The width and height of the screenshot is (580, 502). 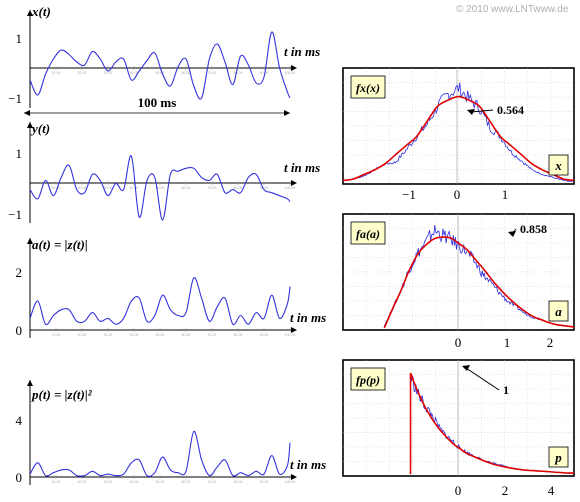 I want to click on y-tick-label: 2, so click(x=19, y=272).